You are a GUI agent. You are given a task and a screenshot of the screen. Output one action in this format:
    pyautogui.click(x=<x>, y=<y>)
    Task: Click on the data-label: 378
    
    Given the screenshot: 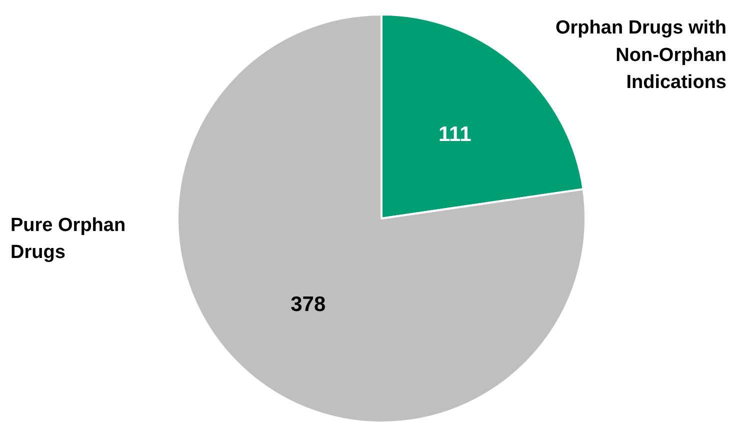 What is the action you would take?
    pyautogui.click(x=308, y=304)
    